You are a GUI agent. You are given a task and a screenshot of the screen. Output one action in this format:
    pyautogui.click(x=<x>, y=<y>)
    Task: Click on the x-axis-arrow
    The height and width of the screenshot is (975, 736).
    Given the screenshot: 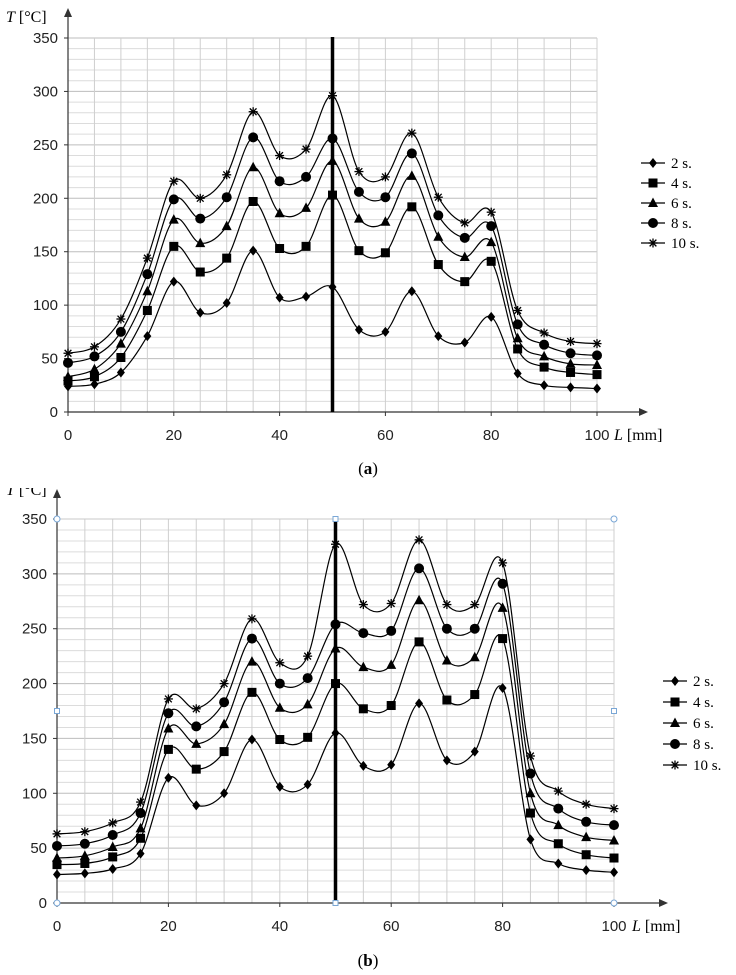 What is the action you would take?
    pyautogui.click(x=663, y=903)
    